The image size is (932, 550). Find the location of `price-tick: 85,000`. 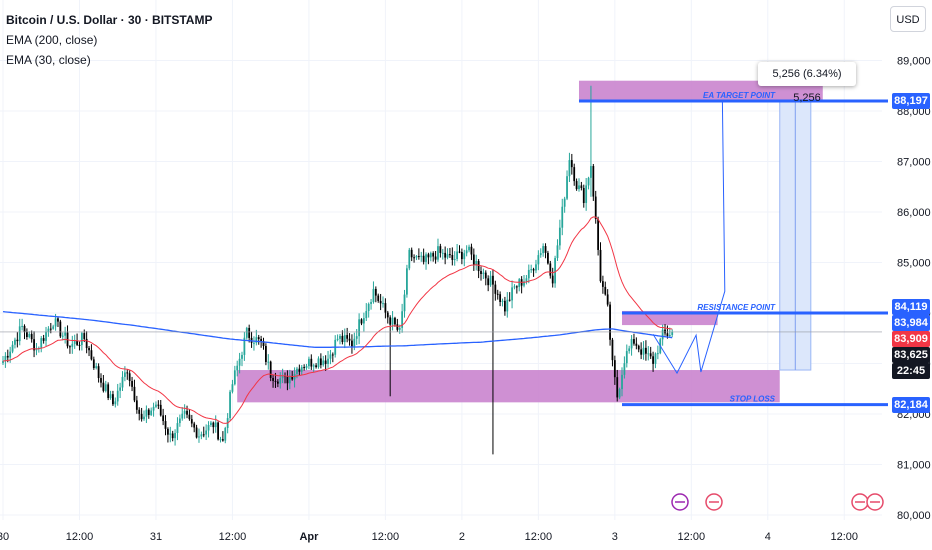

price-tick: 85,000 is located at coordinates (914, 263).